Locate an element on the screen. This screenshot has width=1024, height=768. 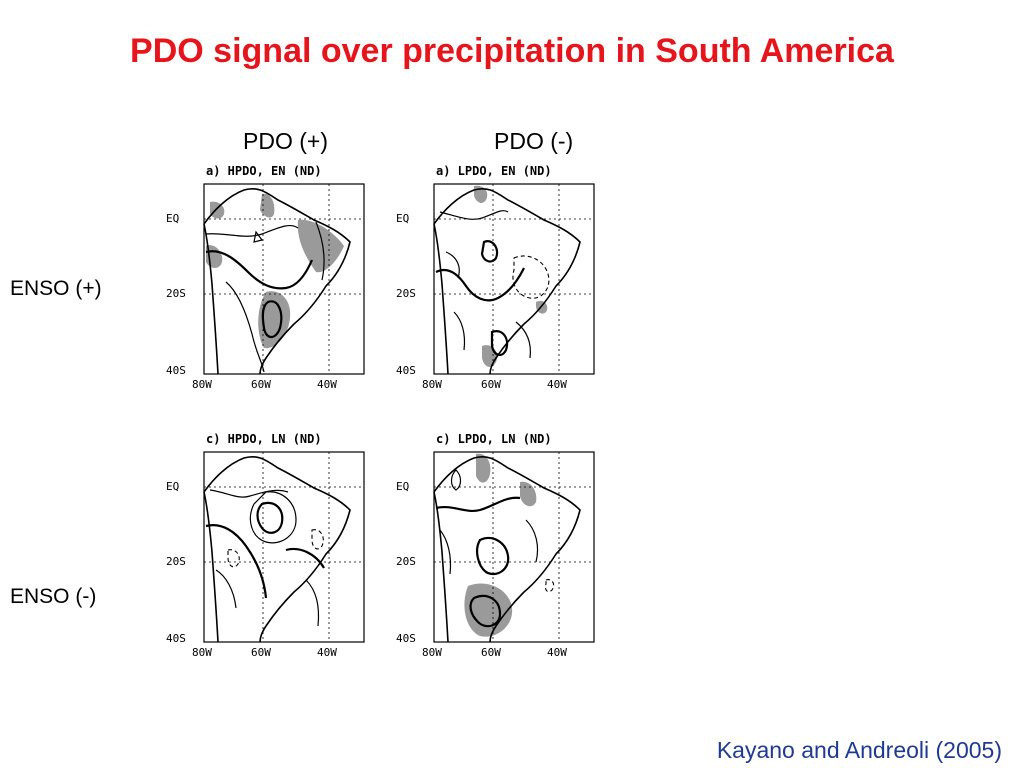
panel-title: c) HPDO, LN (ND) is located at coordinates (264, 439).